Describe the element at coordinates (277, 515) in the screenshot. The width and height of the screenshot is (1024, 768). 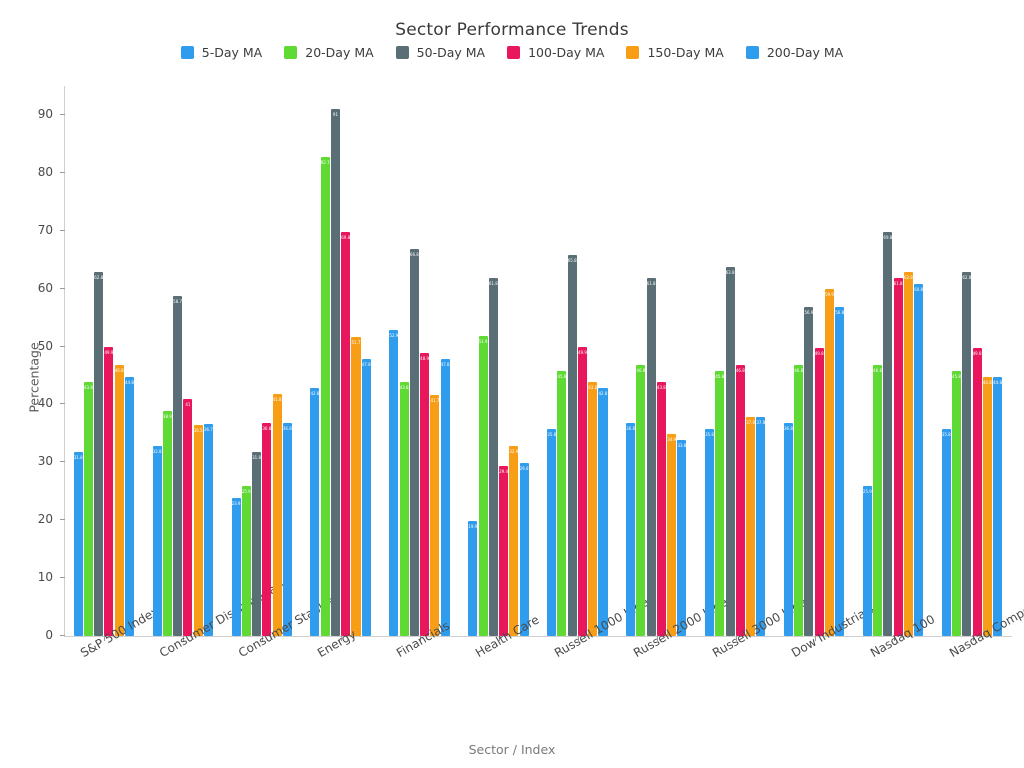
I see `bar: 41.8` at that location.